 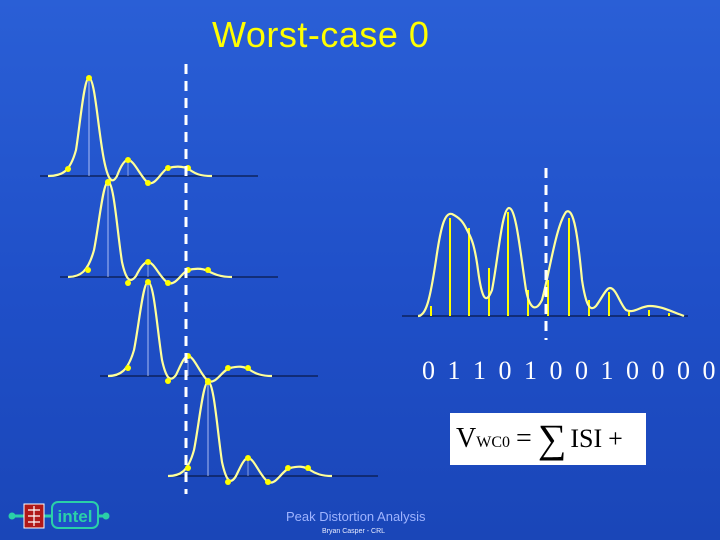 I want to click on slide-title: Worst-case 0, so click(x=321, y=34).